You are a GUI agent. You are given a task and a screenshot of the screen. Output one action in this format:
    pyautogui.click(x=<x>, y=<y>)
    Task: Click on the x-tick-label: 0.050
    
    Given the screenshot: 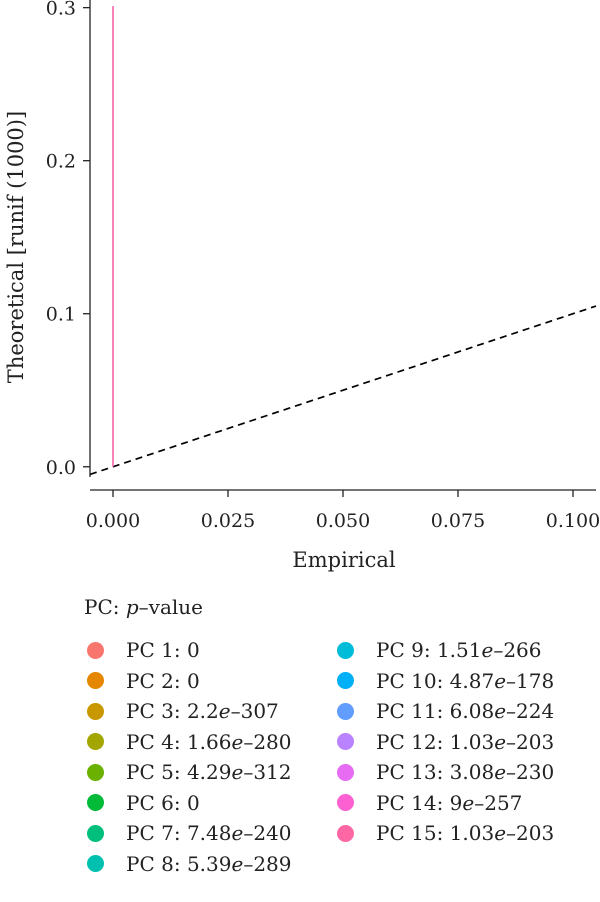 What is the action you would take?
    pyautogui.click(x=343, y=521)
    